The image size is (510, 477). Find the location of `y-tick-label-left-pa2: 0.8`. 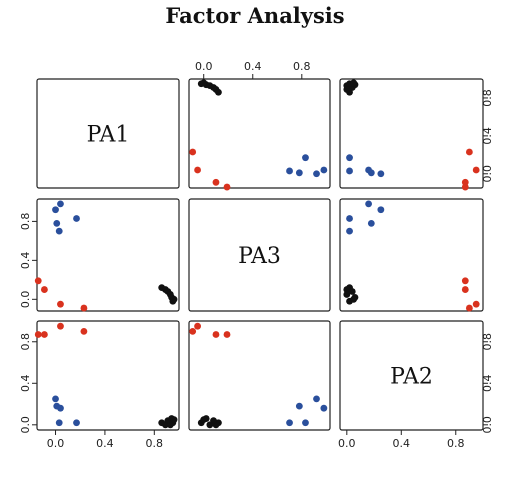

y-tick-label-left-pa2: 0.8 is located at coordinates (25, 342).